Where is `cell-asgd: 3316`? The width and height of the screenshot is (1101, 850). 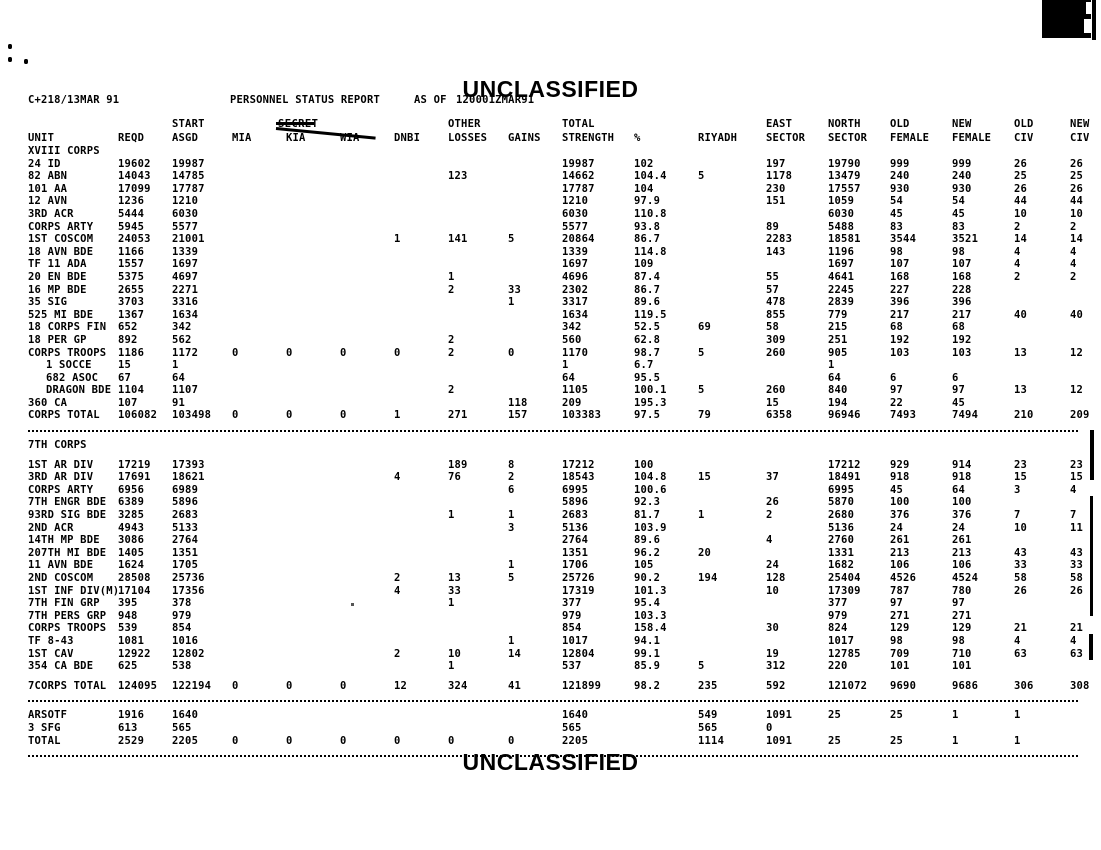 cell-asgd: 3316 is located at coordinates (185, 302).